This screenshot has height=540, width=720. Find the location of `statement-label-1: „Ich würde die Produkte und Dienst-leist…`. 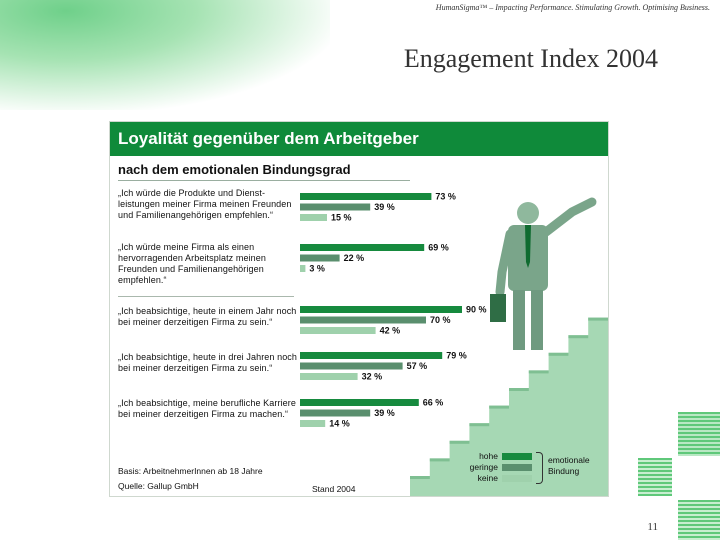

statement-label-1: „Ich würde die Produkte und Dienst-leist… is located at coordinates (205, 204).